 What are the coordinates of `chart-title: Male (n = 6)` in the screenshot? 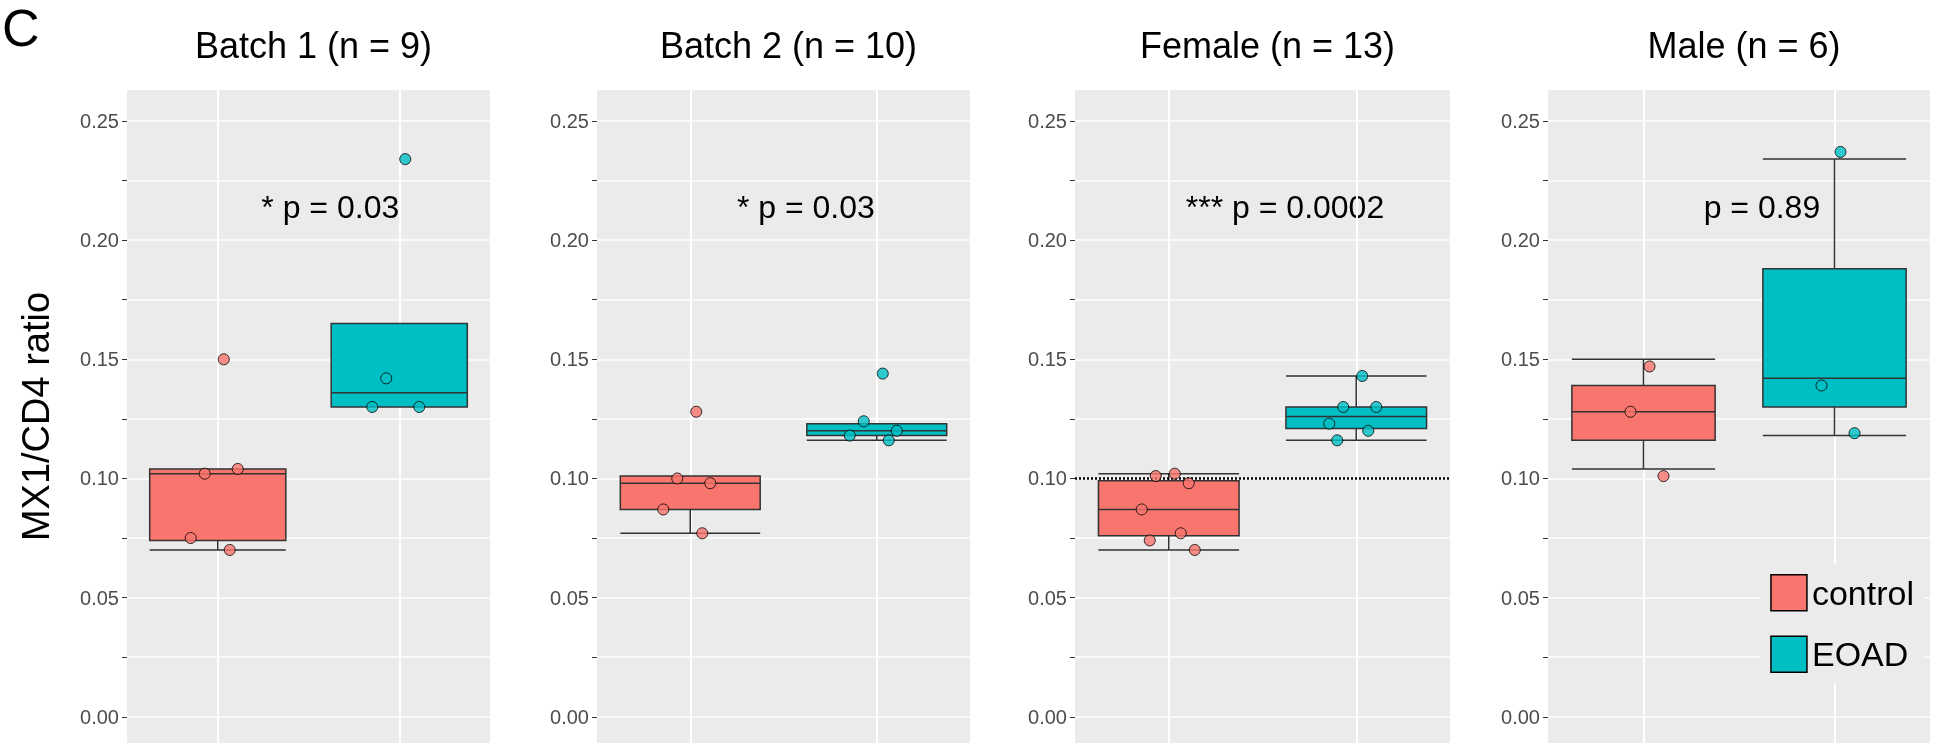 It's located at (1744, 45).